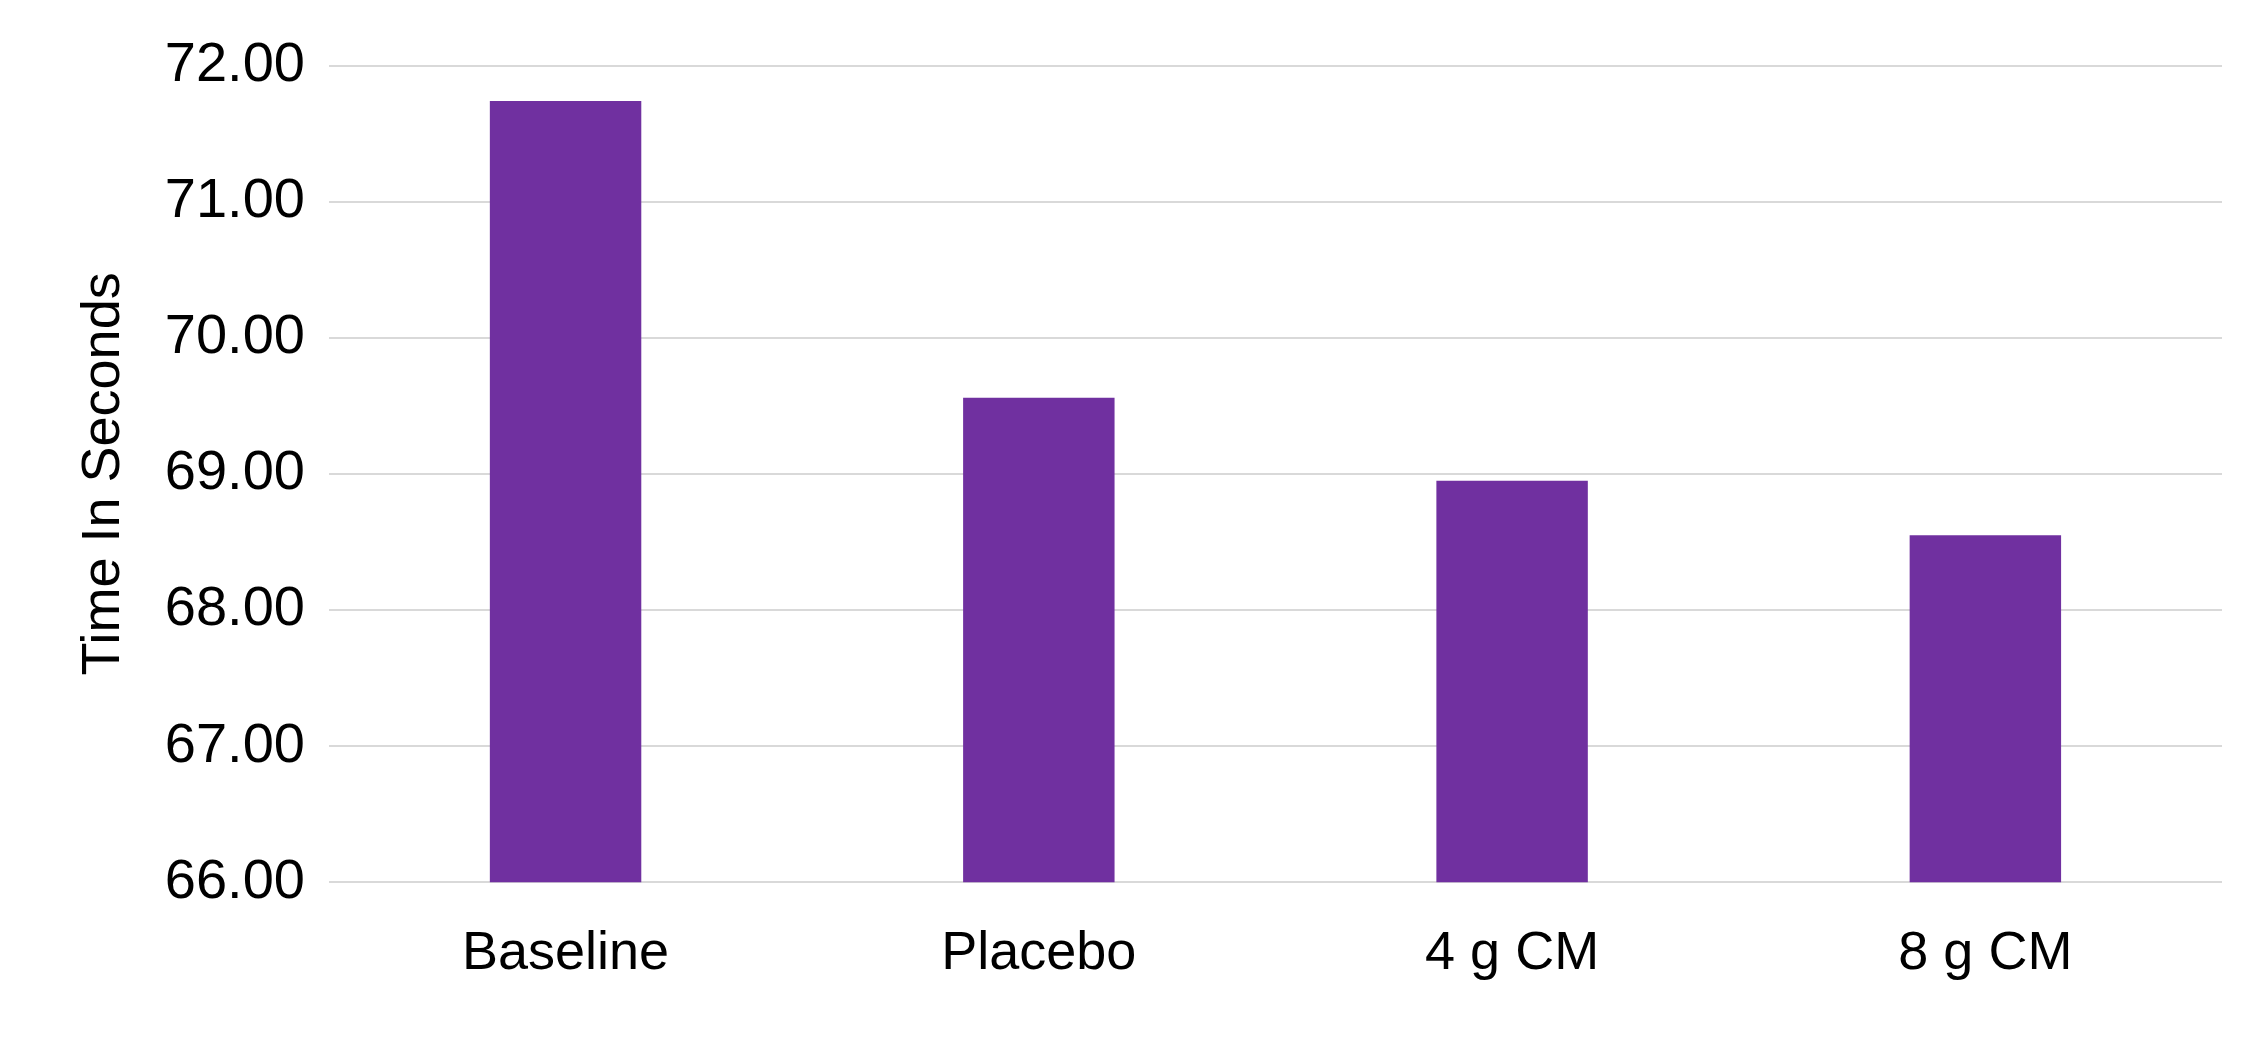 The height and width of the screenshot is (1045, 2250). Describe the element at coordinates (234, 62) in the screenshot. I see `y-tick-label: 72.00` at that location.